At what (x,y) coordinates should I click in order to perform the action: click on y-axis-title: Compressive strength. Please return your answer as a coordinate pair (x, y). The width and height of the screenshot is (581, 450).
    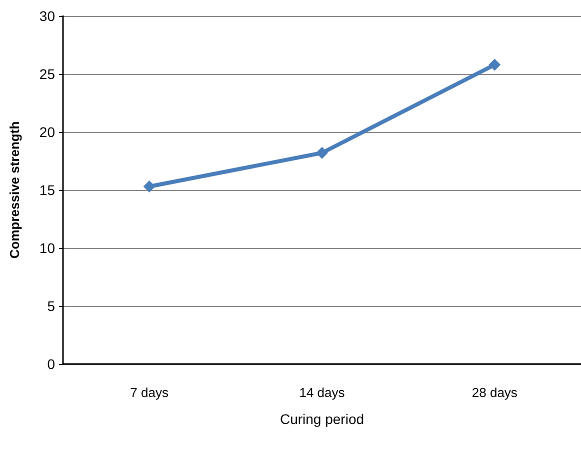
    Looking at the image, I should click on (14, 190).